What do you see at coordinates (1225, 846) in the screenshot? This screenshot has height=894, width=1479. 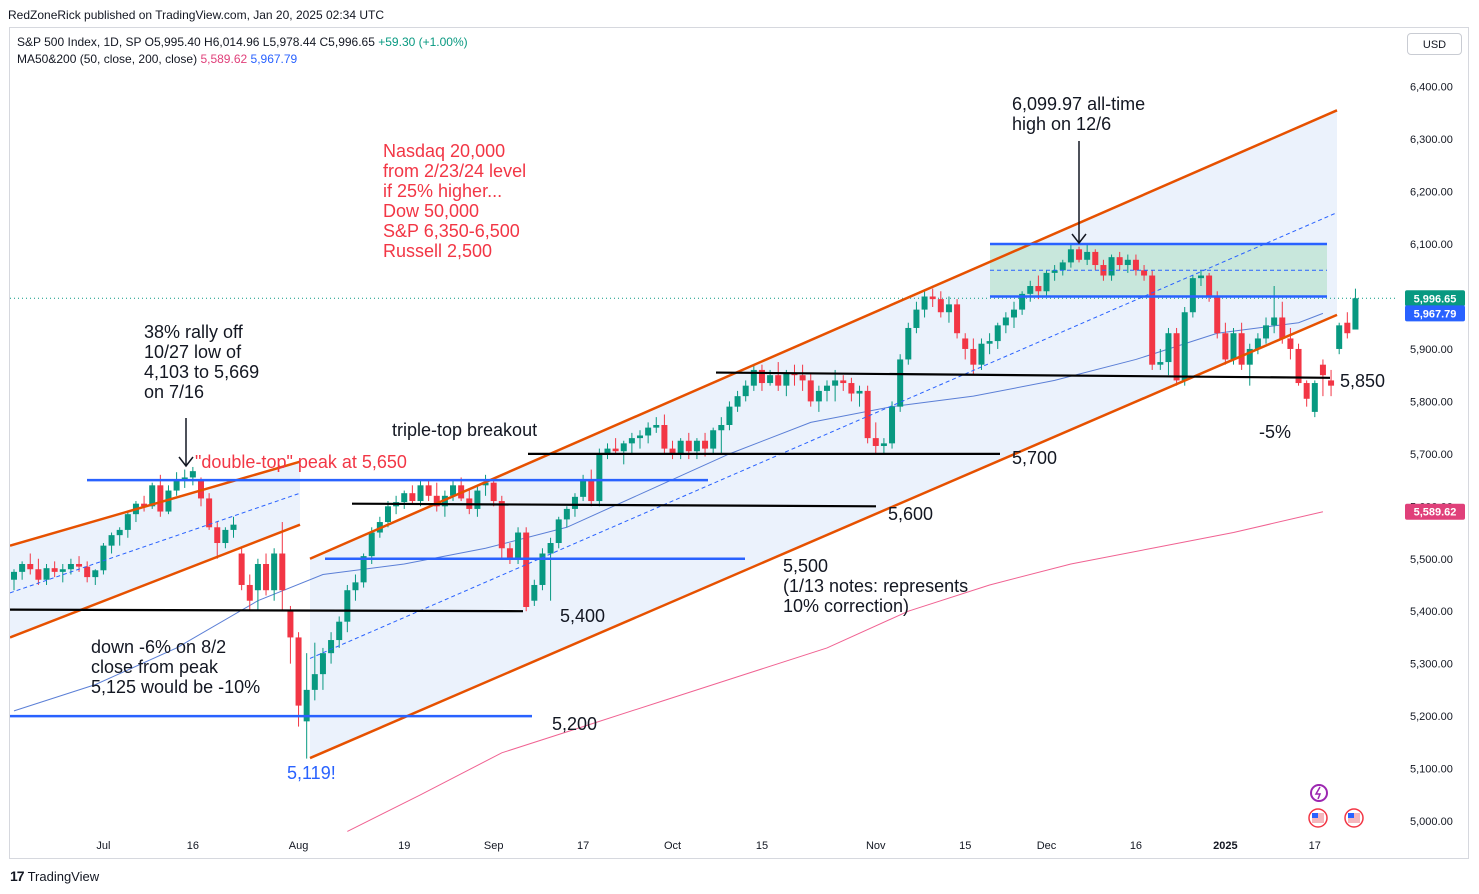 I see `x-tick-label: 2025` at bounding box center [1225, 846].